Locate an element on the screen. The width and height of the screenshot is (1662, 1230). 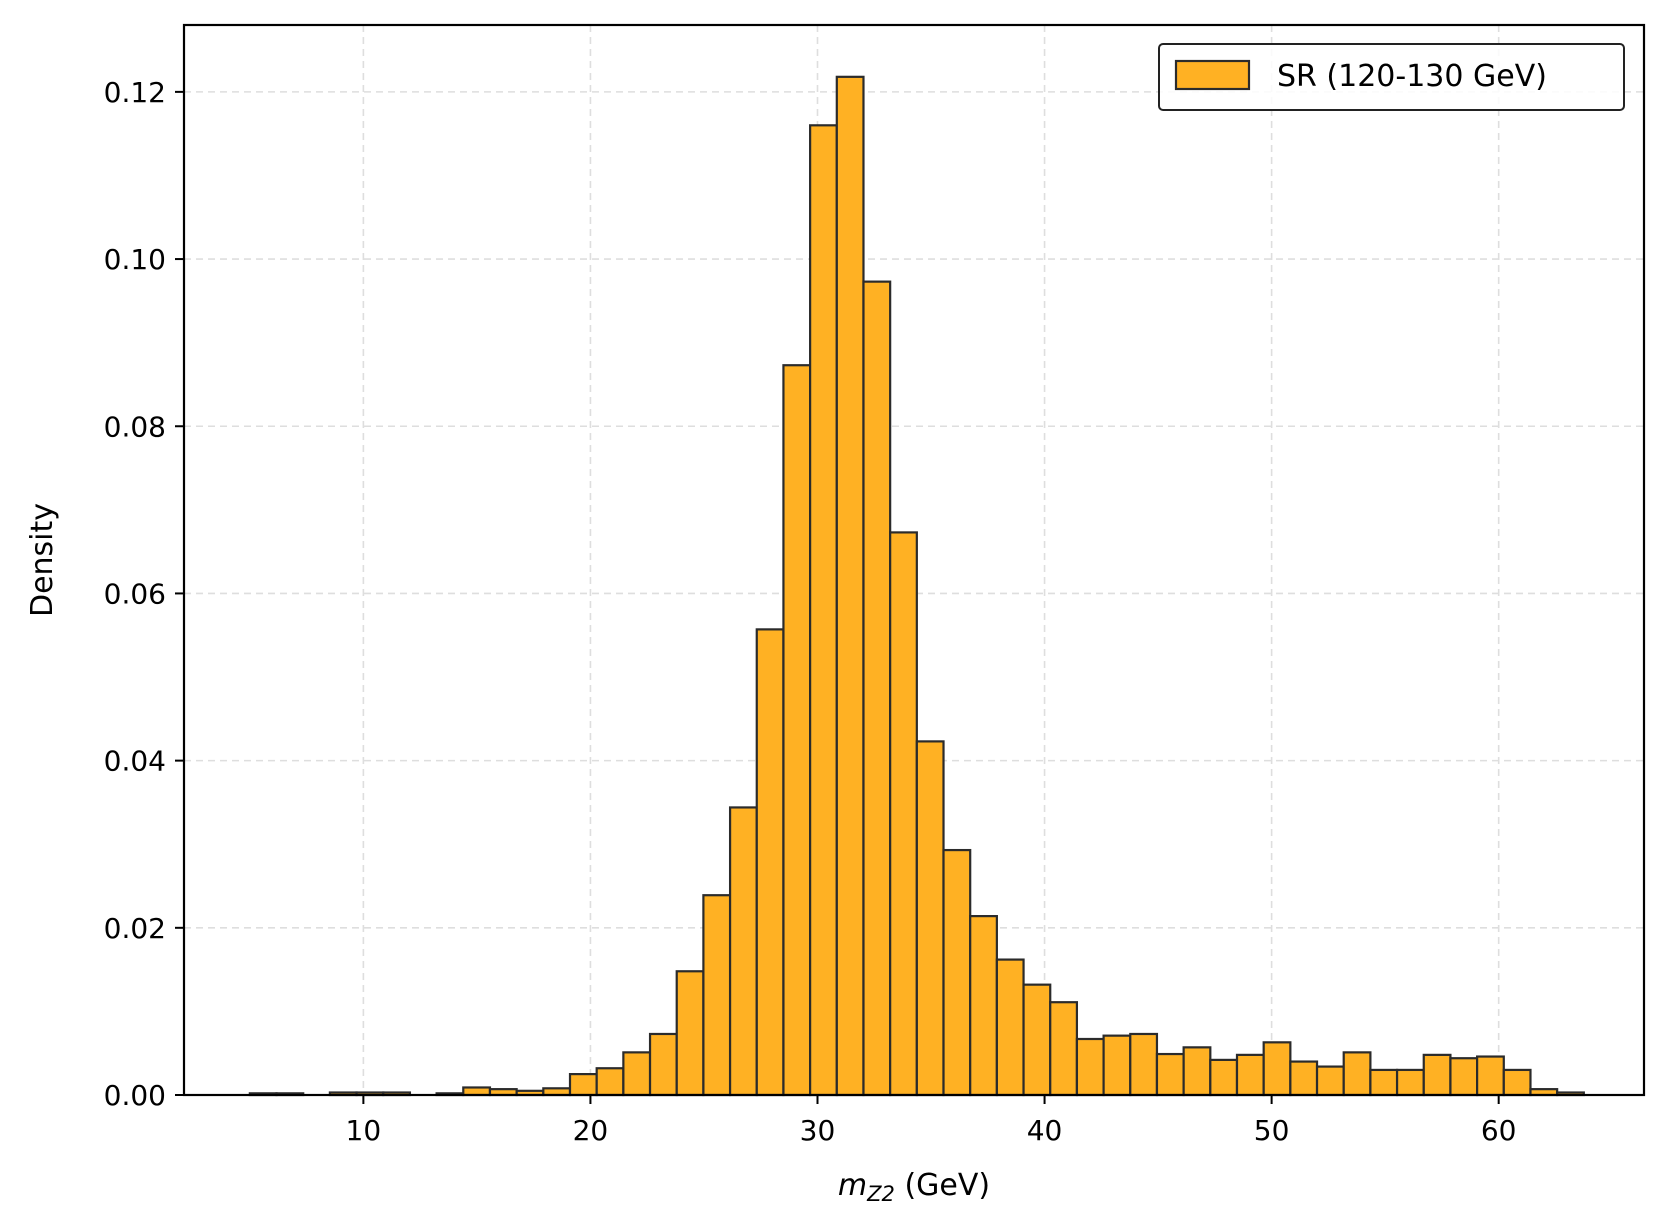
y-tick-label: 0.06 is located at coordinates (135, 593).